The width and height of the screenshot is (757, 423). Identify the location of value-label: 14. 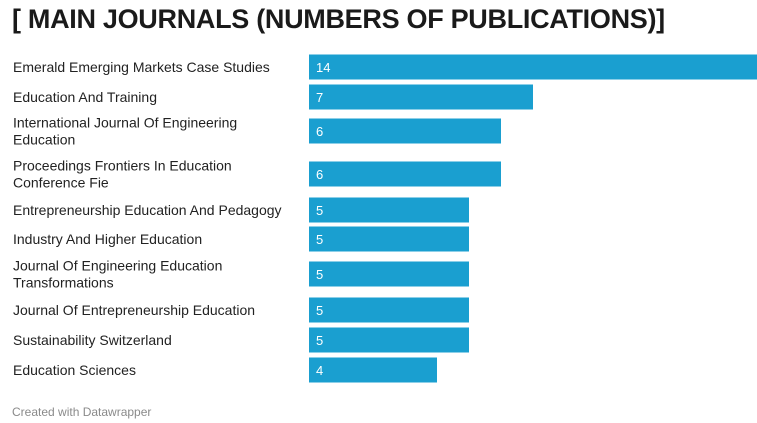
(323, 67).